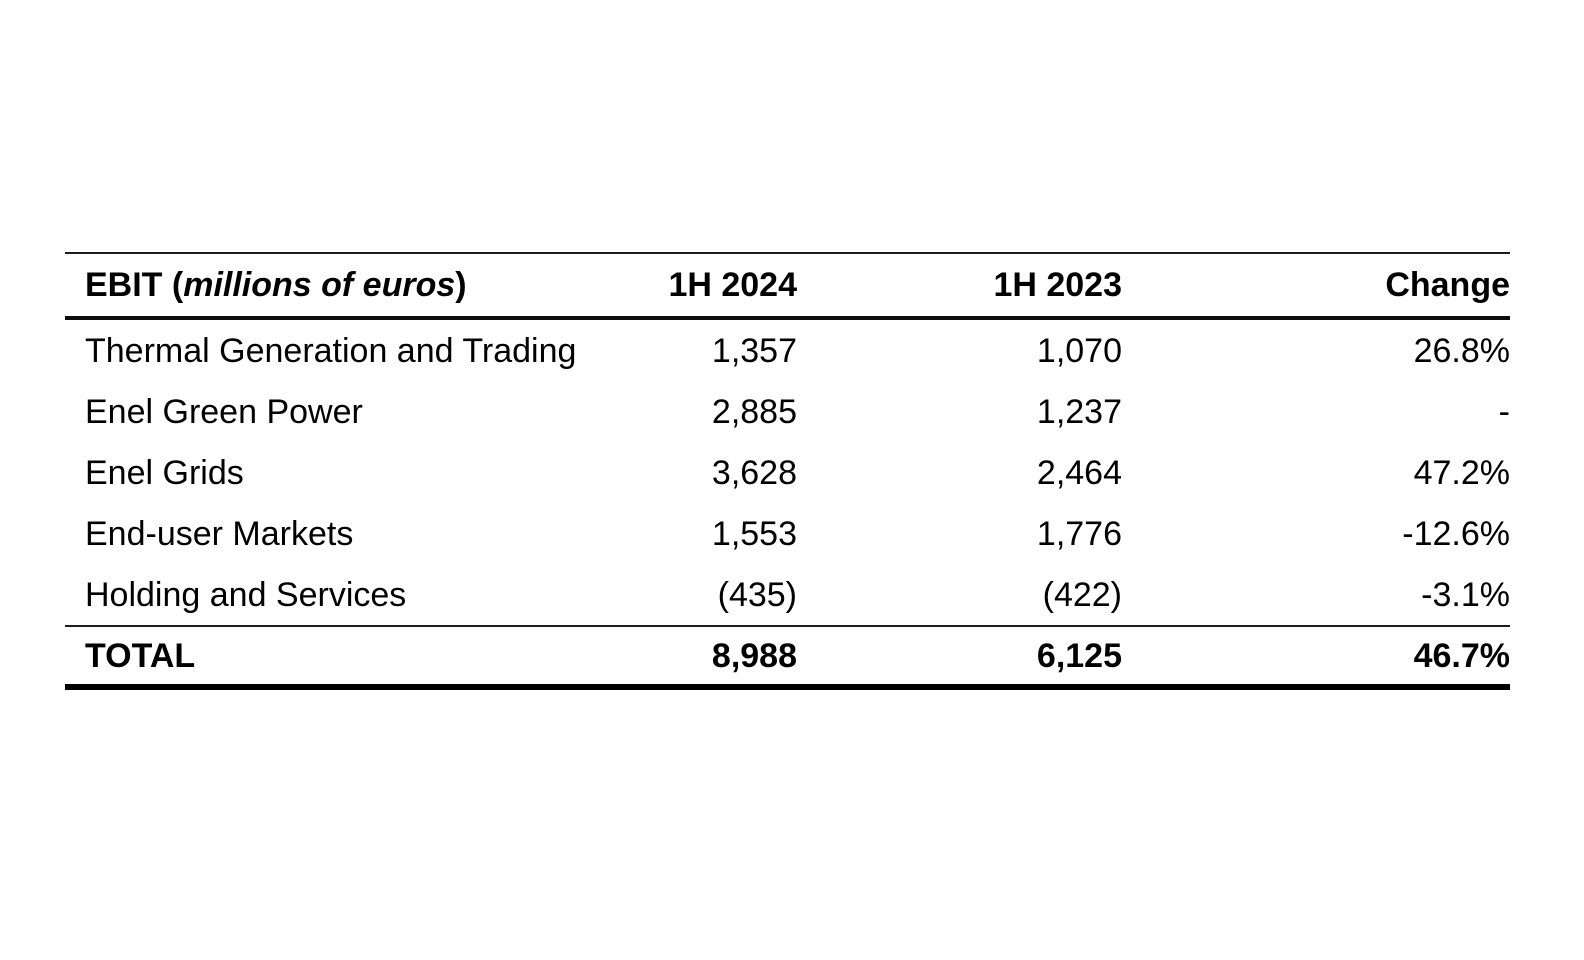 The height and width of the screenshot is (960, 1584). What do you see at coordinates (1082, 594) in the screenshot?
I see `value-1h-2023: (422)` at bounding box center [1082, 594].